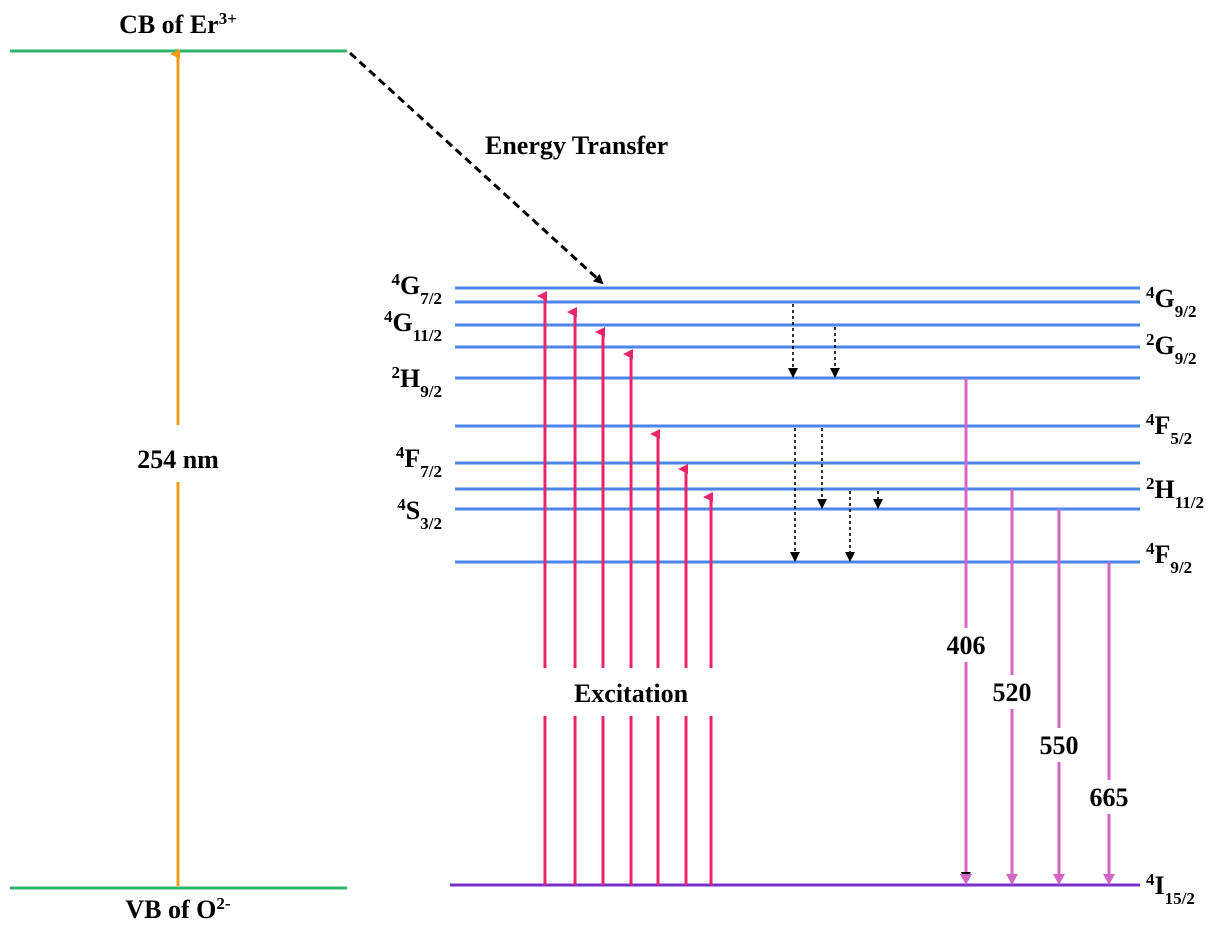 The height and width of the screenshot is (926, 1223). I want to click on level-label: 4I15/2, so click(1170, 889).